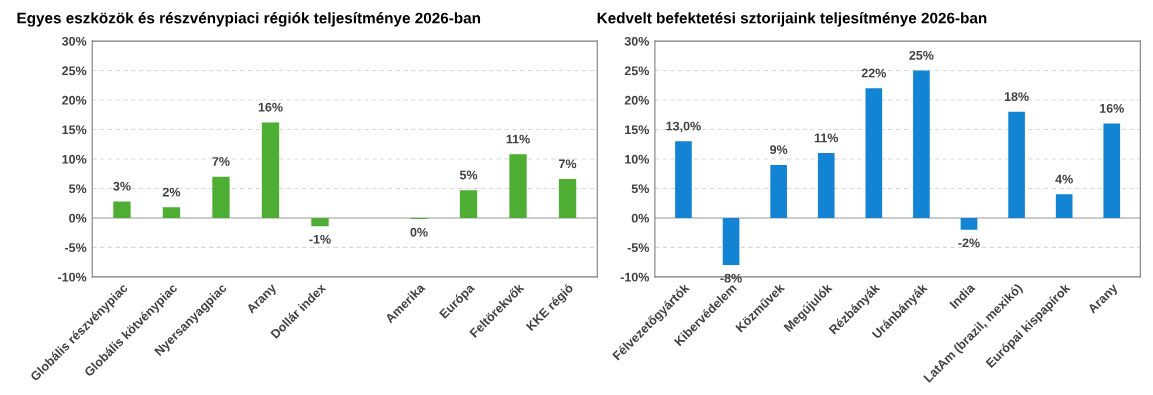 Image resolution: width=1153 pixels, height=395 pixels. What do you see at coordinates (873, 73) in the screenshot?
I see `data-label: 22%` at bounding box center [873, 73].